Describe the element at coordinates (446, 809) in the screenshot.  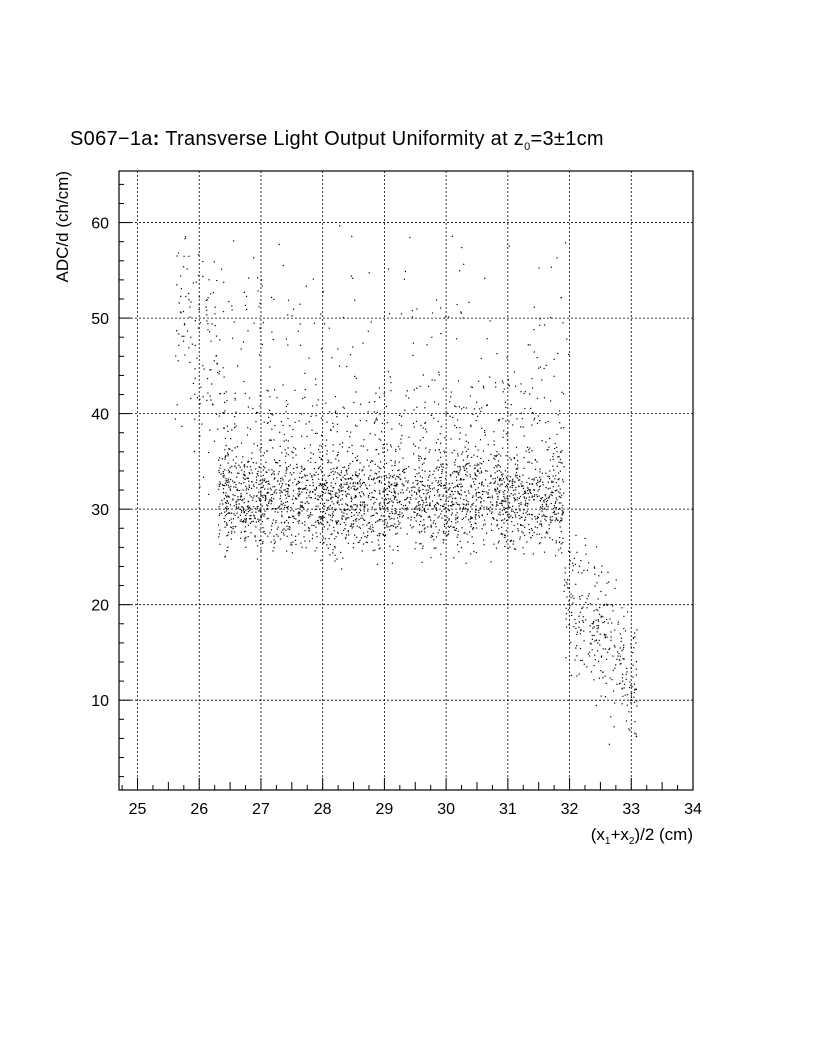
I see `x-tick-label: 30` at that location.